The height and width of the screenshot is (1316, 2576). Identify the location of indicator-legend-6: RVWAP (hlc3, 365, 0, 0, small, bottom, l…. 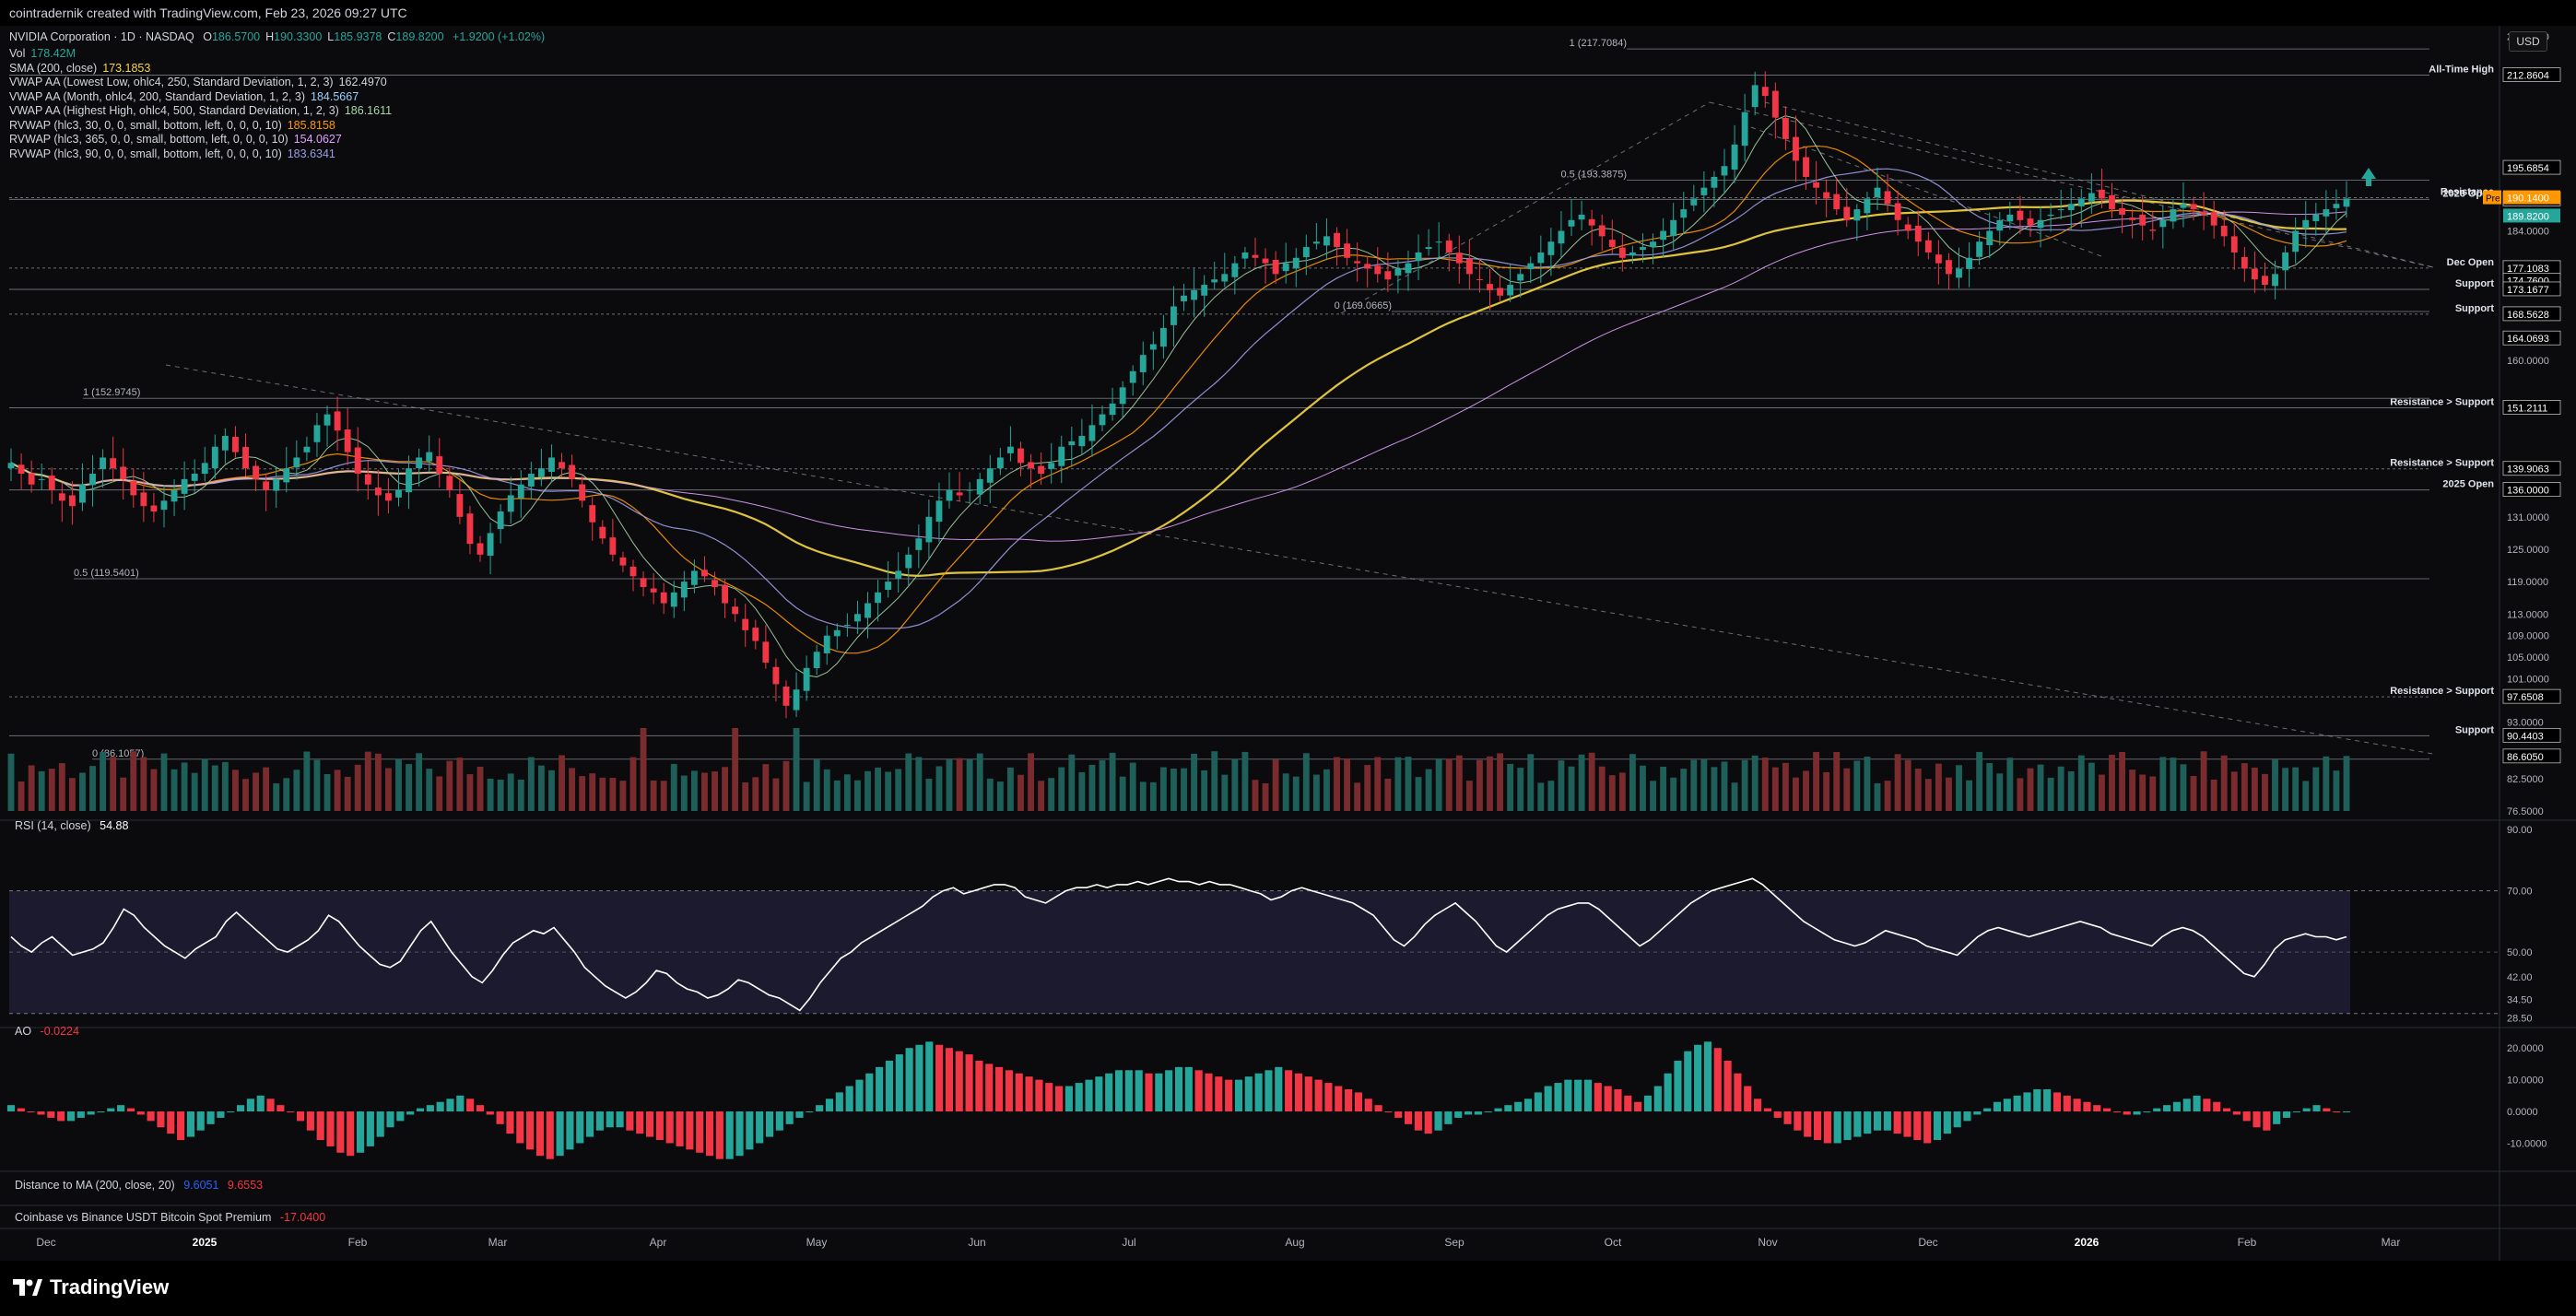
(175, 139).